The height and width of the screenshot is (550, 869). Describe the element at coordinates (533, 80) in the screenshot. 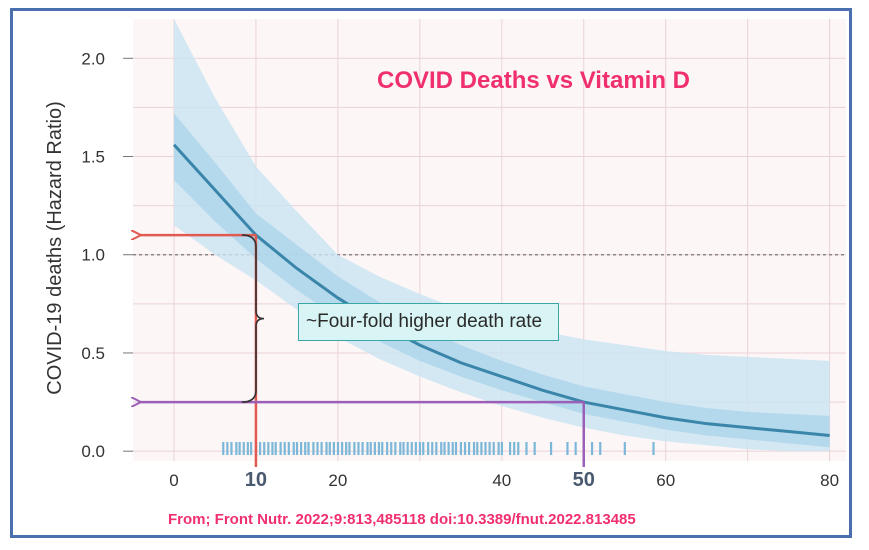

I see `chart-title: COVID Deaths vs Vitamin D` at that location.